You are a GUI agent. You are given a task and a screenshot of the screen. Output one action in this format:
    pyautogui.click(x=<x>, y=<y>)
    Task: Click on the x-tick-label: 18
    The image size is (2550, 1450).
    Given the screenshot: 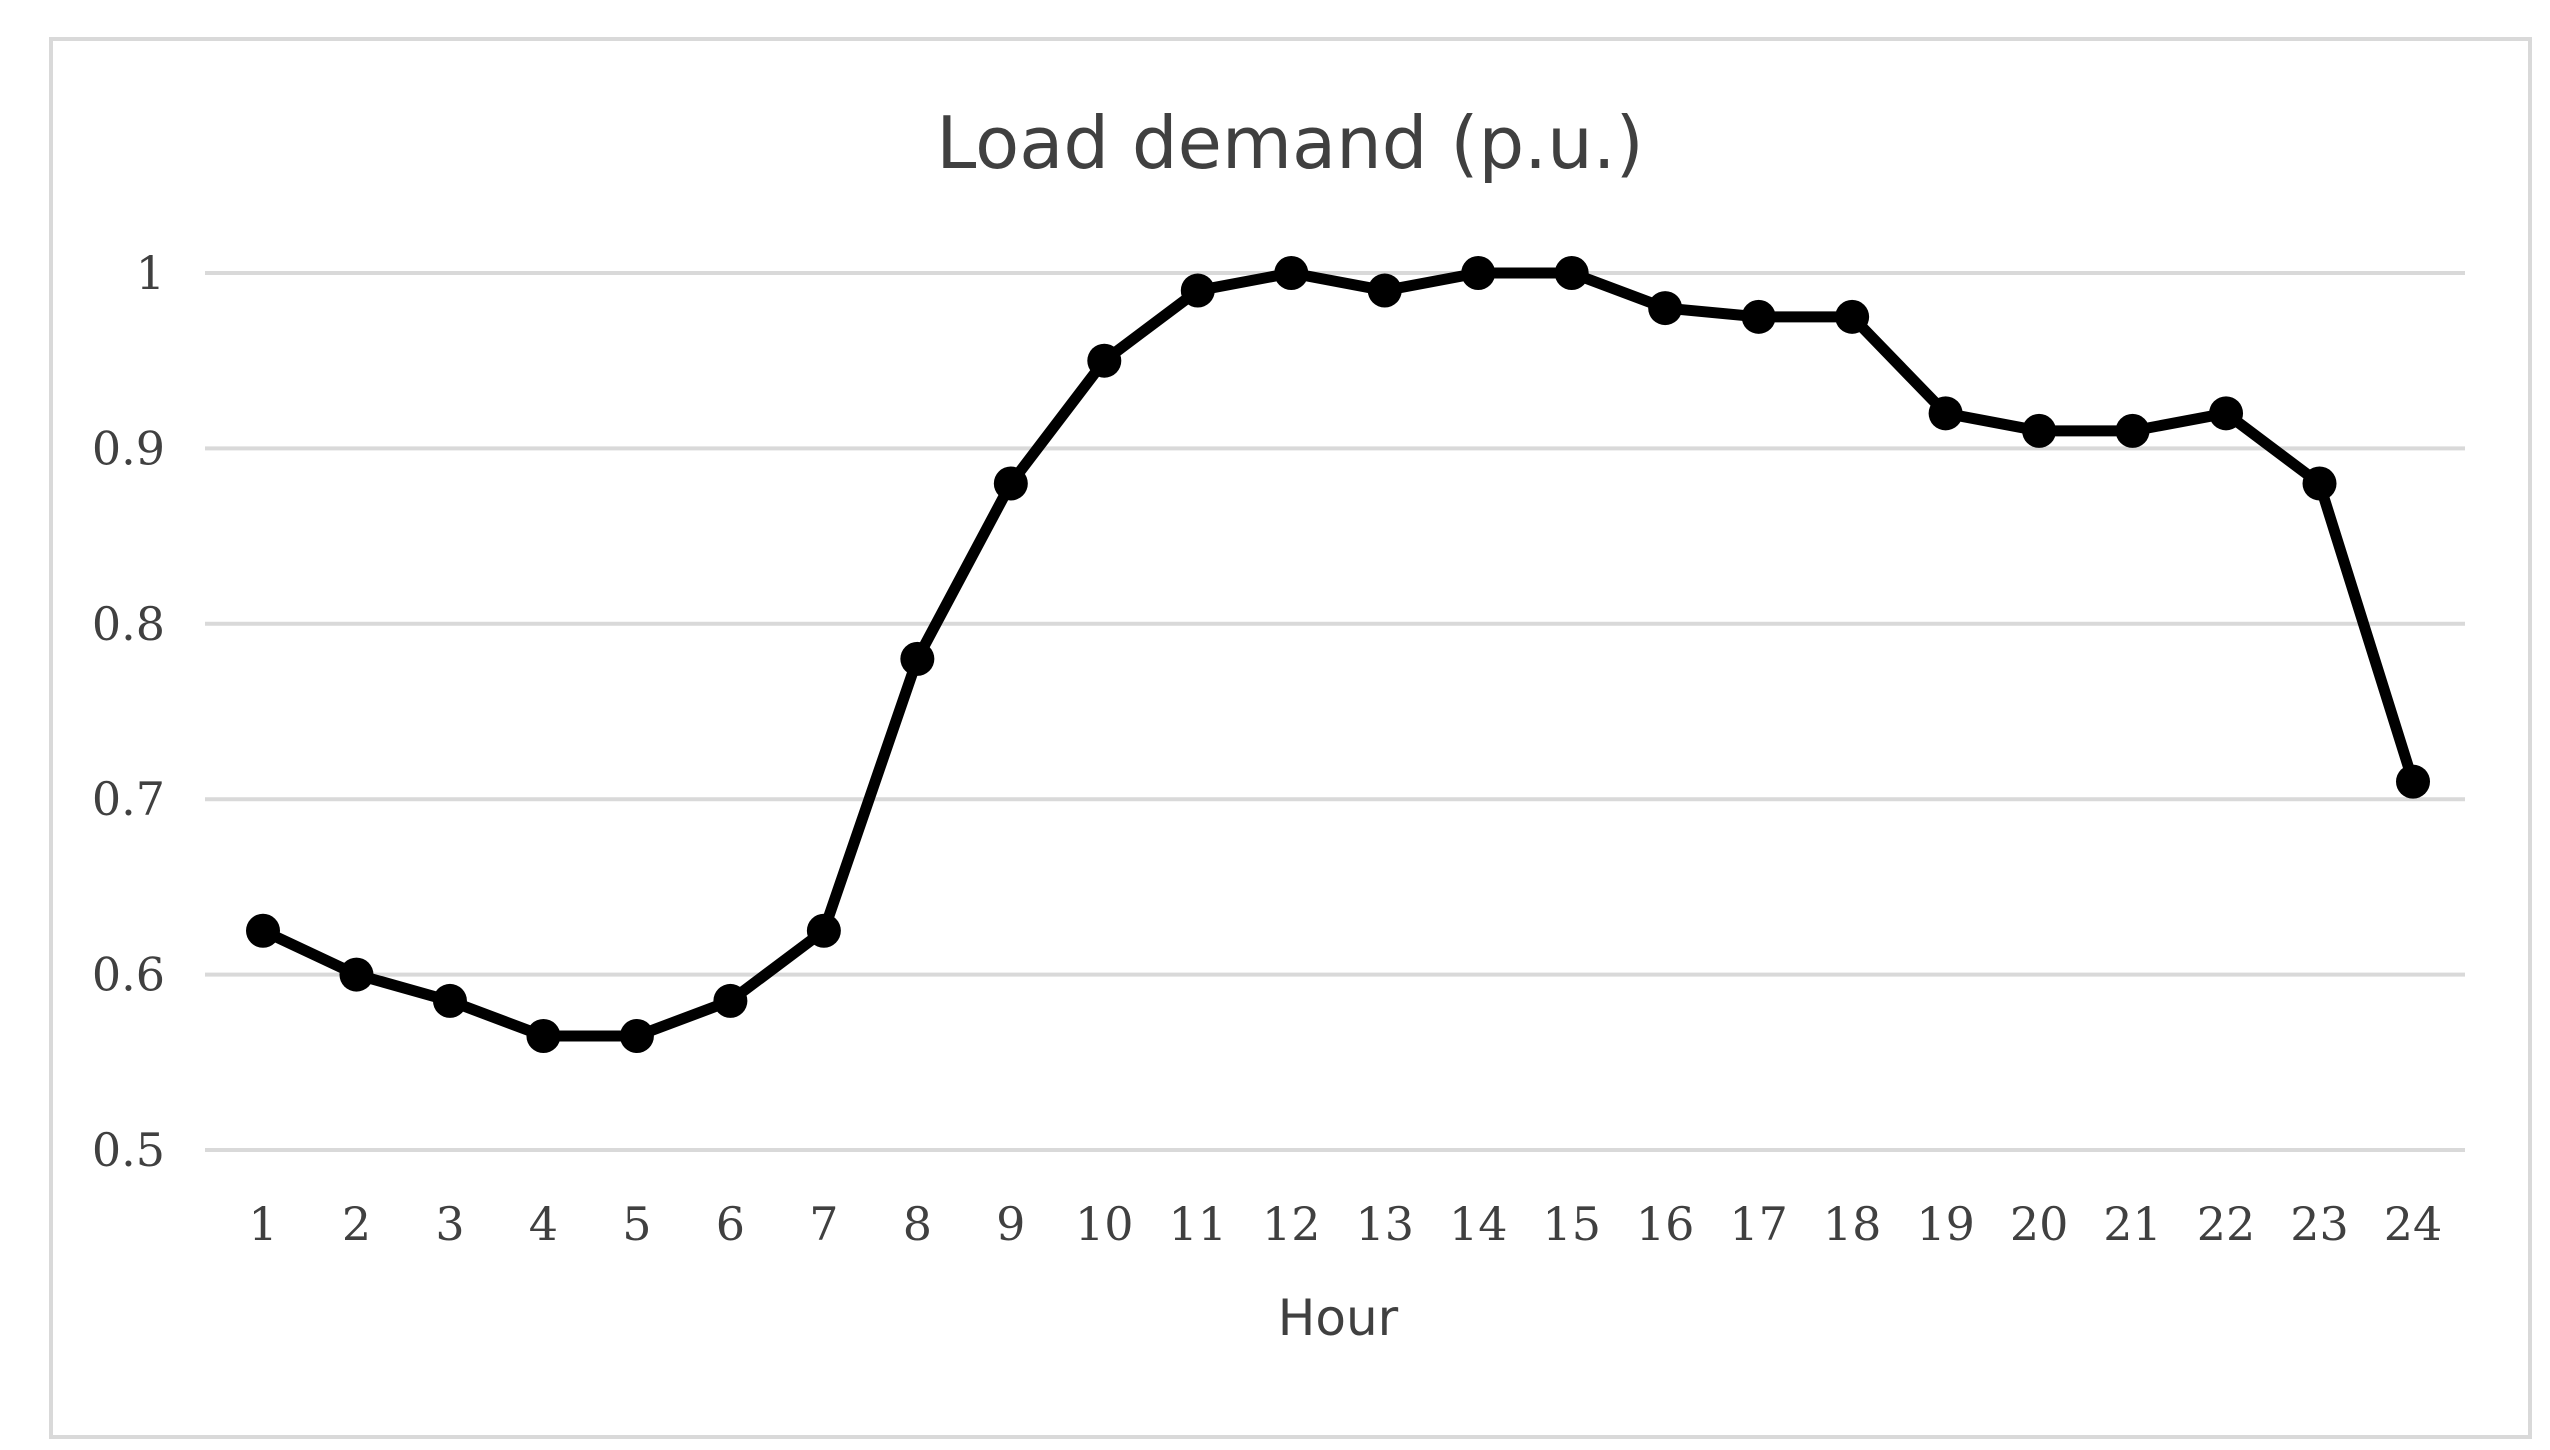 What is the action you would take?
    pyautogui.click(x=1852, y=1224)
    